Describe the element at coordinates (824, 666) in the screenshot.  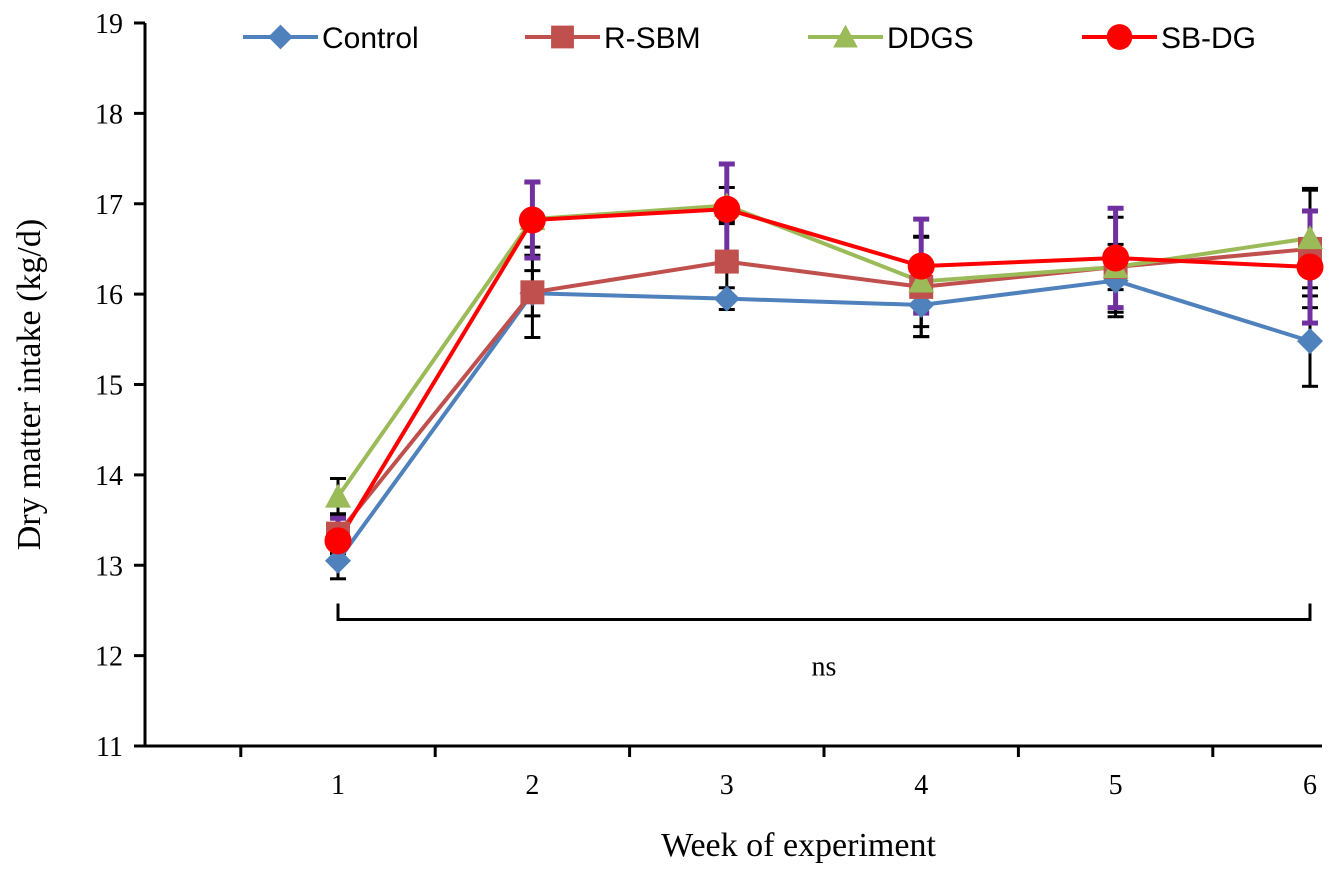
I see `significance-label: ns` at that location.